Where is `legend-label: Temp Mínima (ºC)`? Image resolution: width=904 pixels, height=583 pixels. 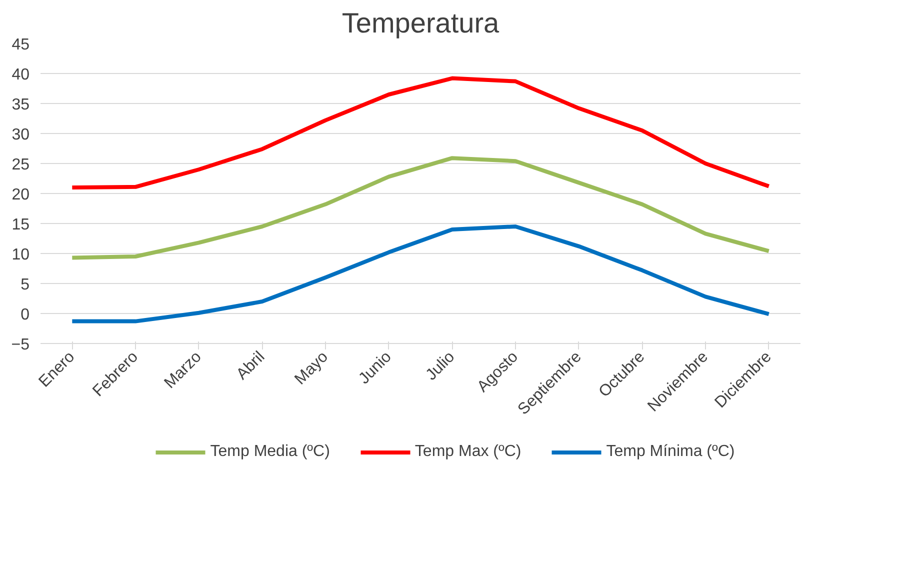 legend-label: Temp Mínima (ºC) is located at coordinates (670, 452).